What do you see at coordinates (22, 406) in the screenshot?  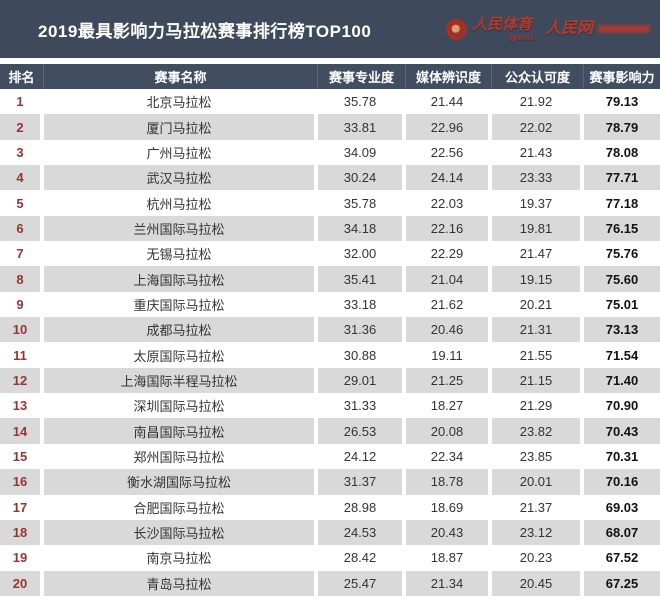 I see `rank-cell: 13` at bounding box center [22, 406].